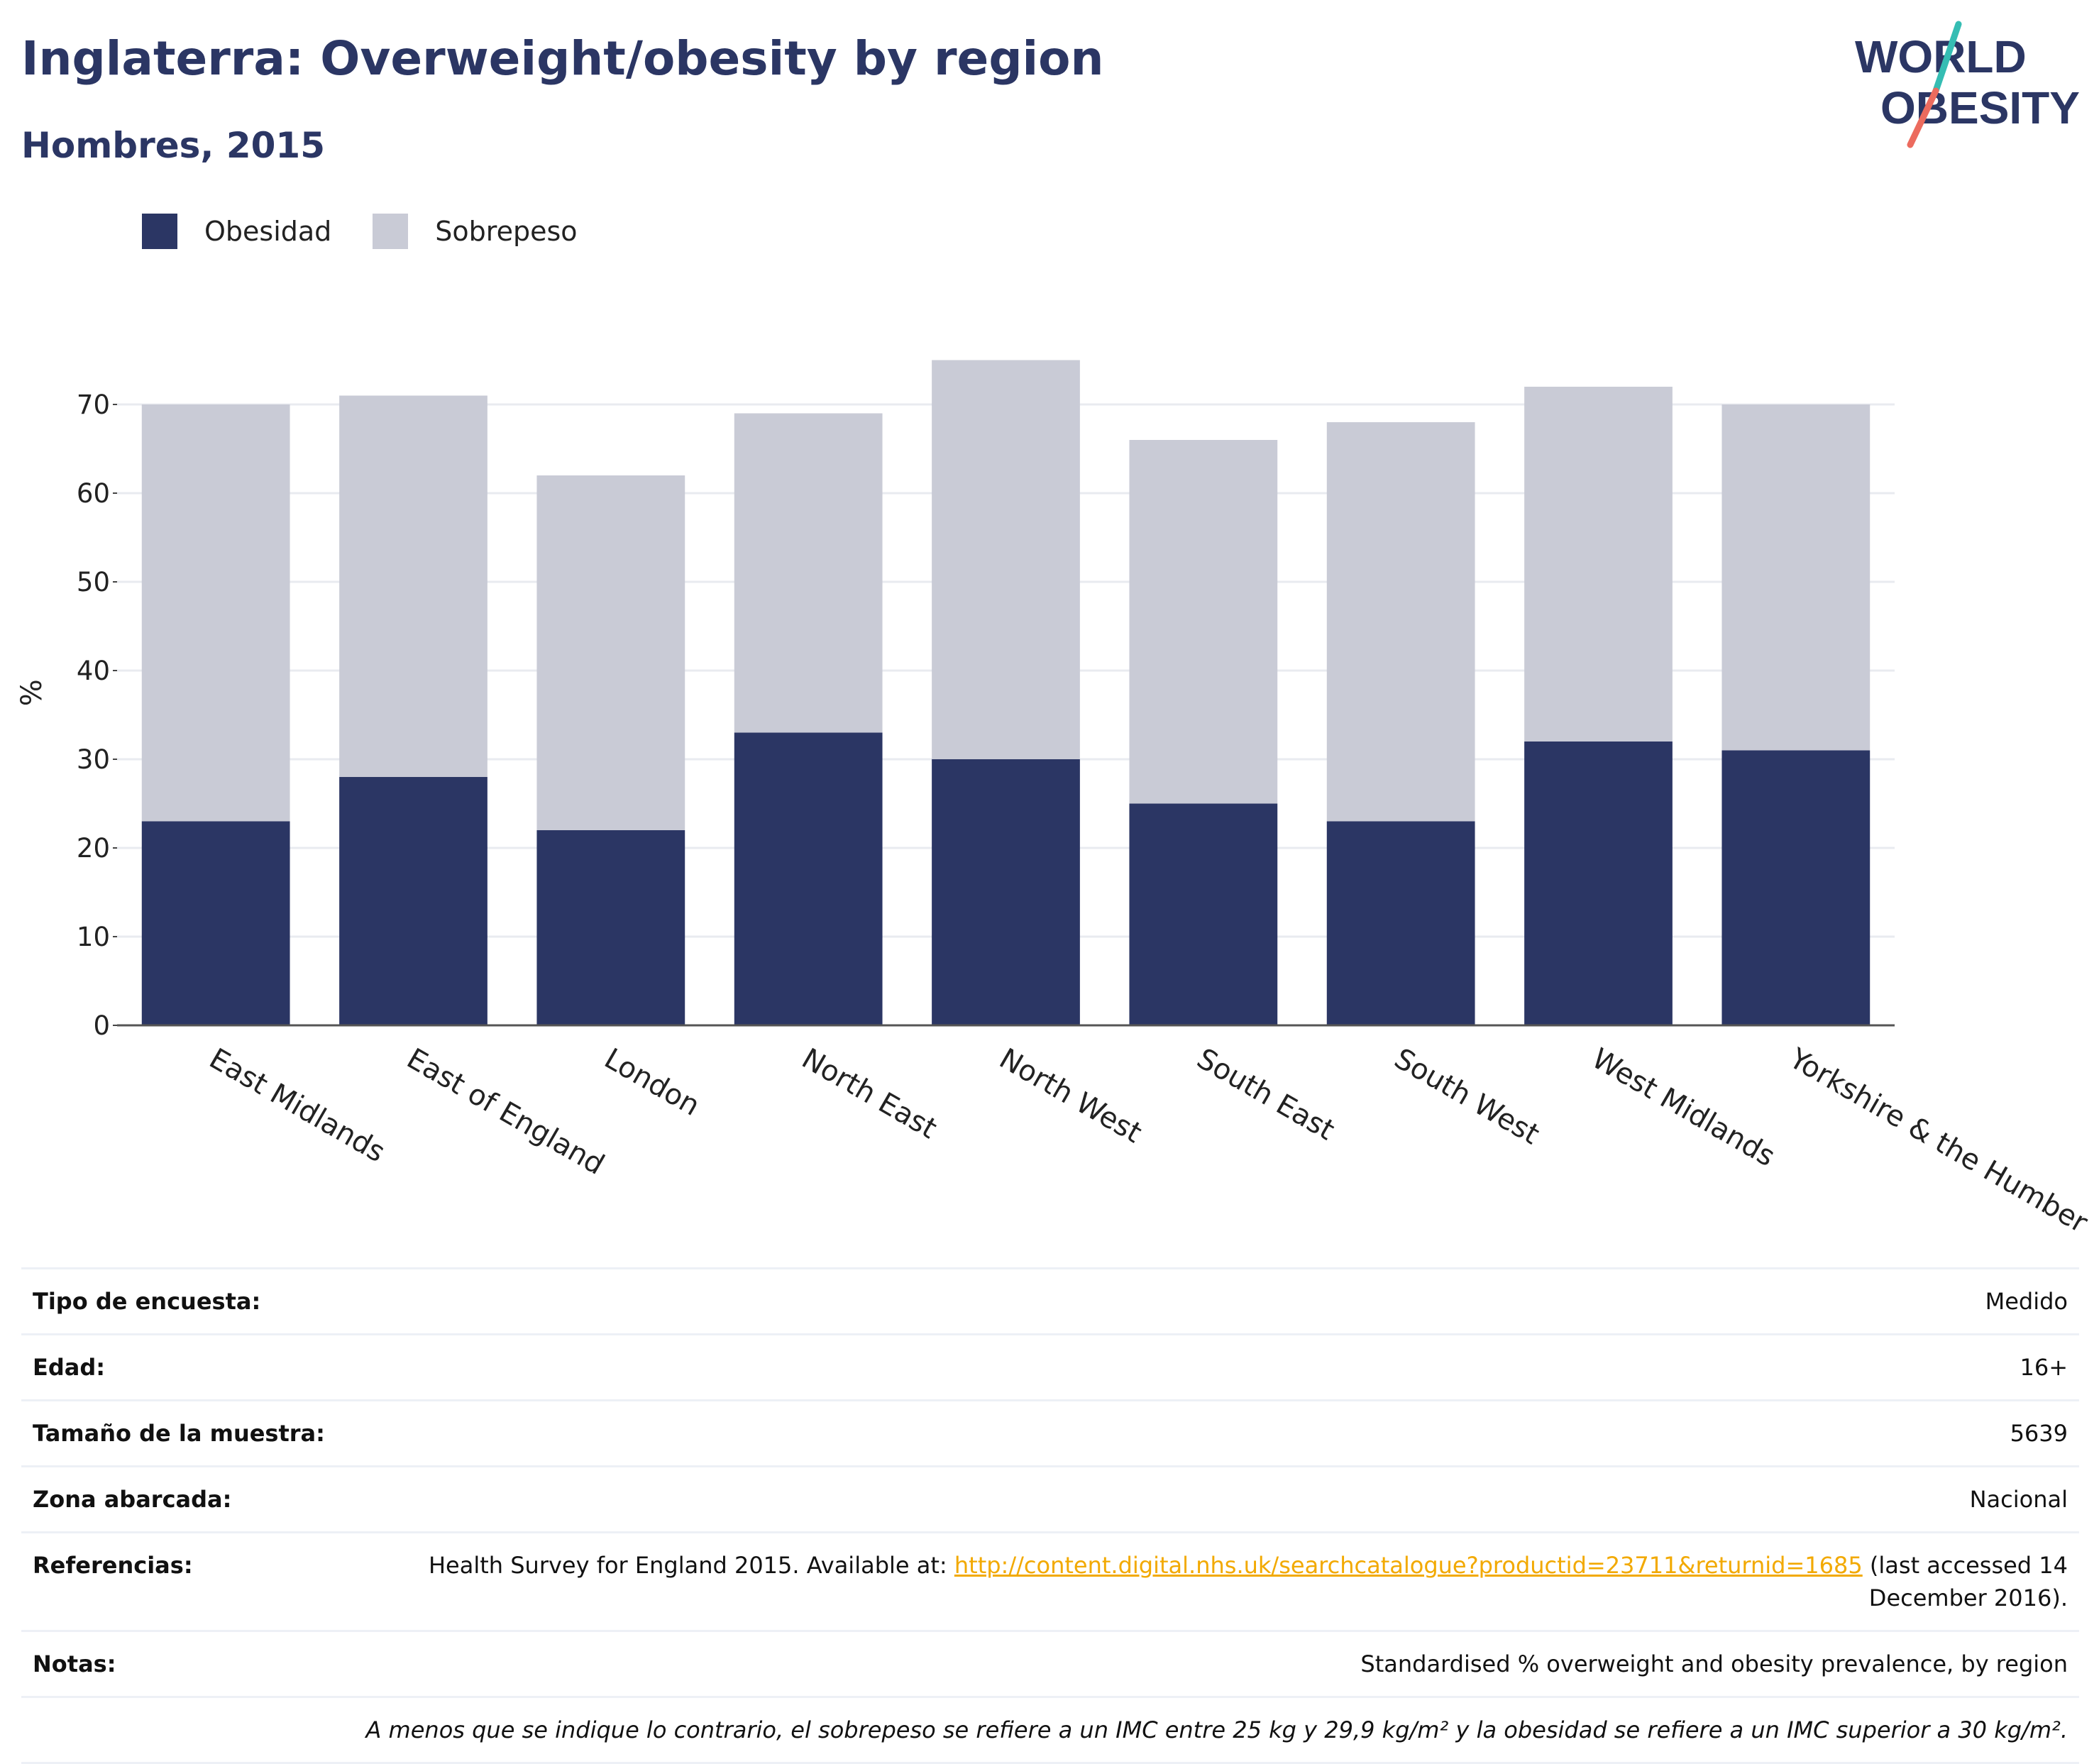 This screenshot has width=2099, height=1764. I want to click on legend-label-obesity: Obesidad, so click(268, 231).